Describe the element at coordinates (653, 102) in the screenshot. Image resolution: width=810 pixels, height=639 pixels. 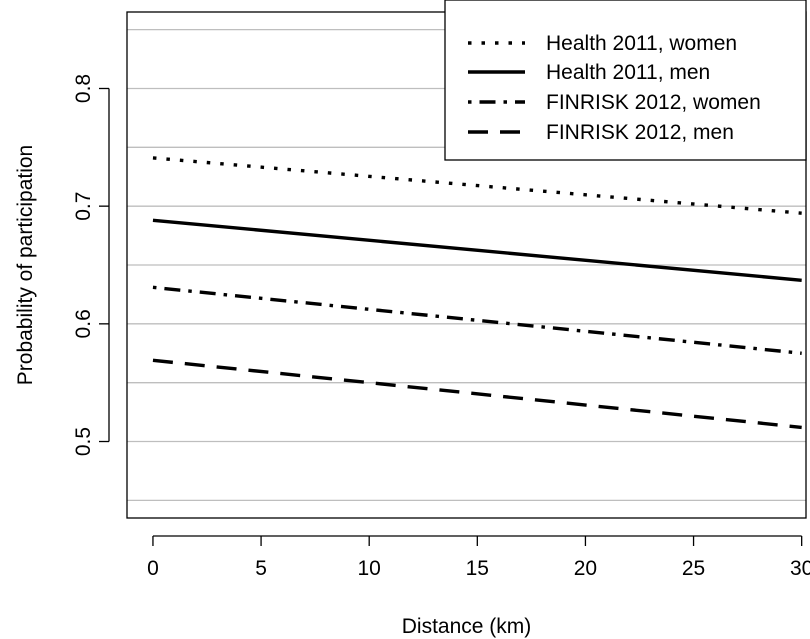
I see `legend-label: FINRISK 2012, women` at that location.